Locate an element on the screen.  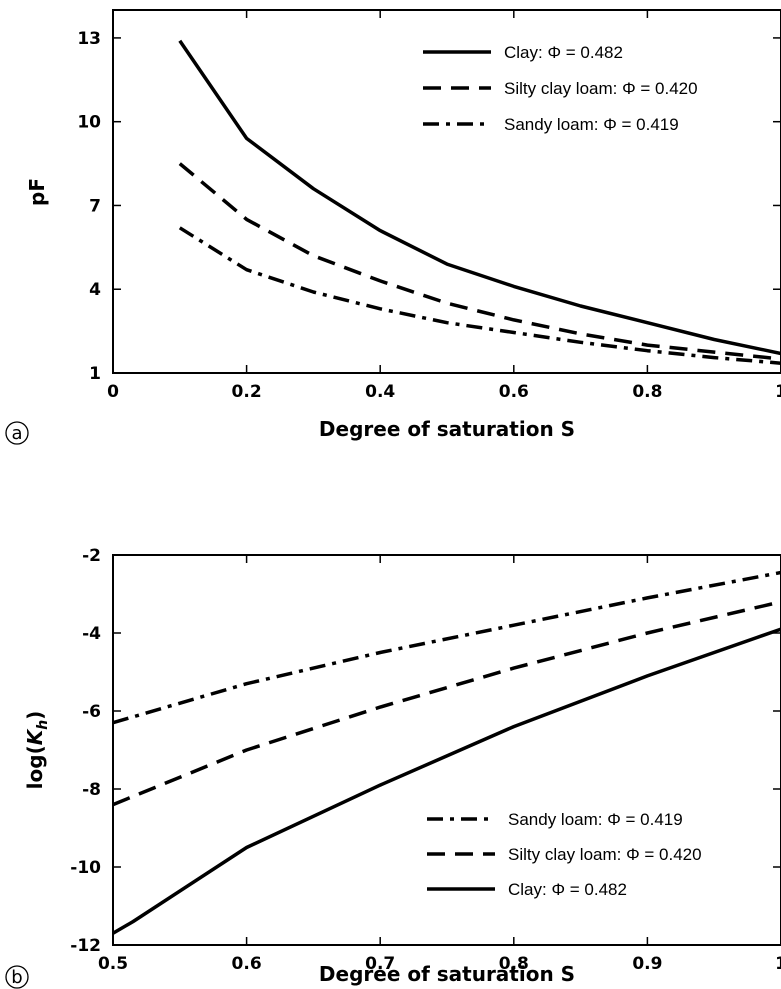
x-tick-label: 0.9 is located at coordinates (647, 964).